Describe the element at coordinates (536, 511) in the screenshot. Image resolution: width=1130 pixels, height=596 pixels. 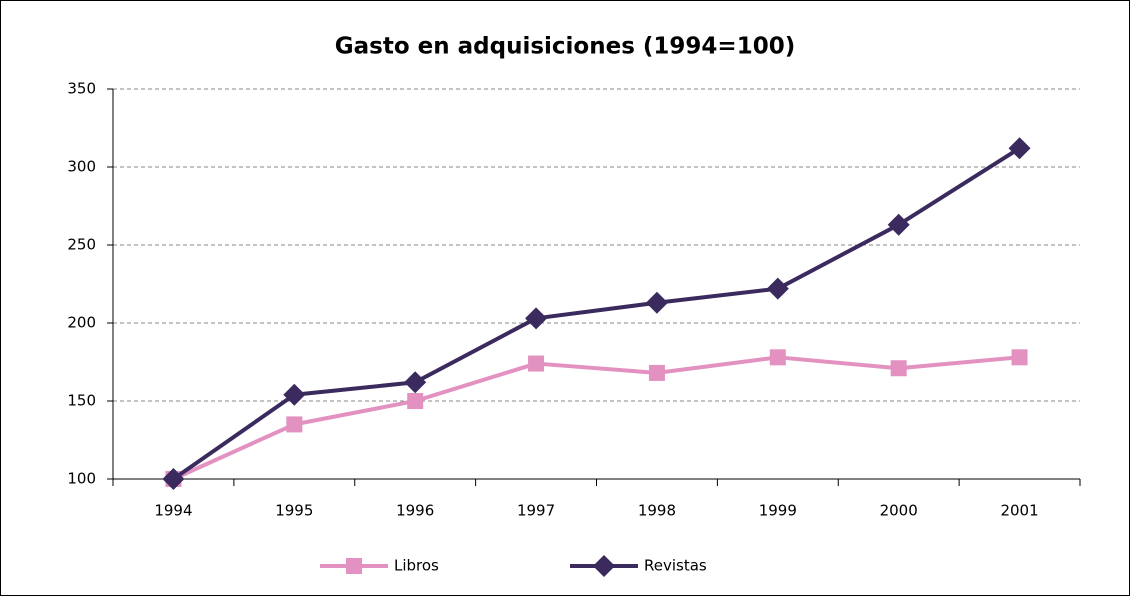
I see `x-tick-label: 1997` at that location.